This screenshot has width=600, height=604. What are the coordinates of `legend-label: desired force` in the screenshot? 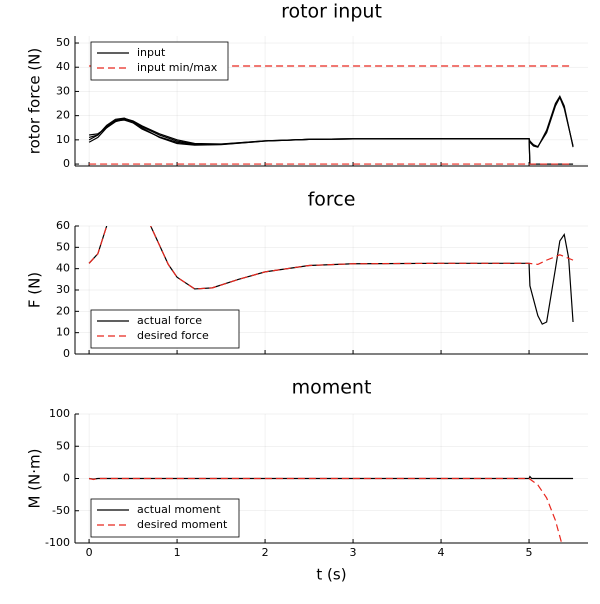 It's located at (173, 335).